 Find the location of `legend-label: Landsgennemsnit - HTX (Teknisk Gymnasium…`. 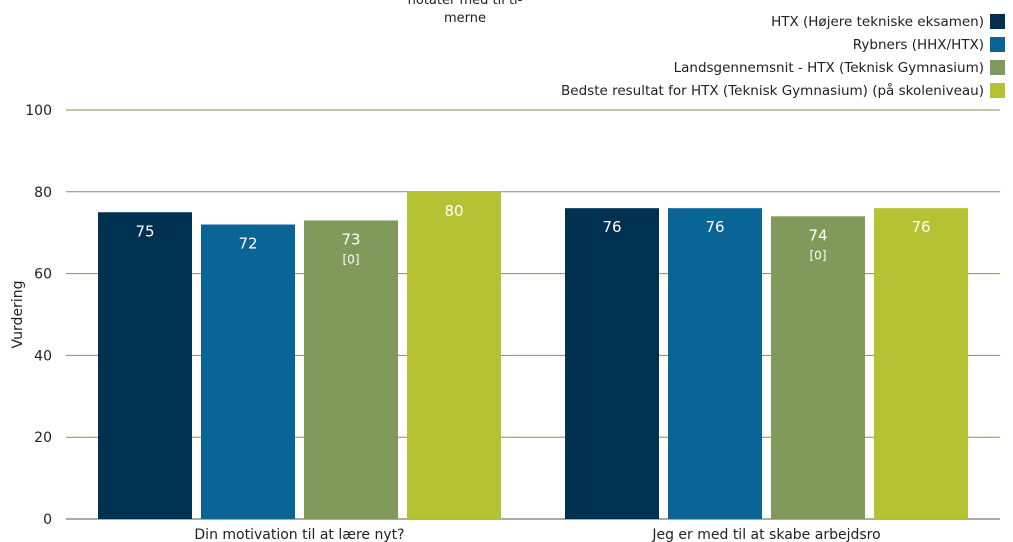

legend-label: Landsgennemsnit - HTX (Teknisk Gymnasium… is located at coordinates (828, 67).